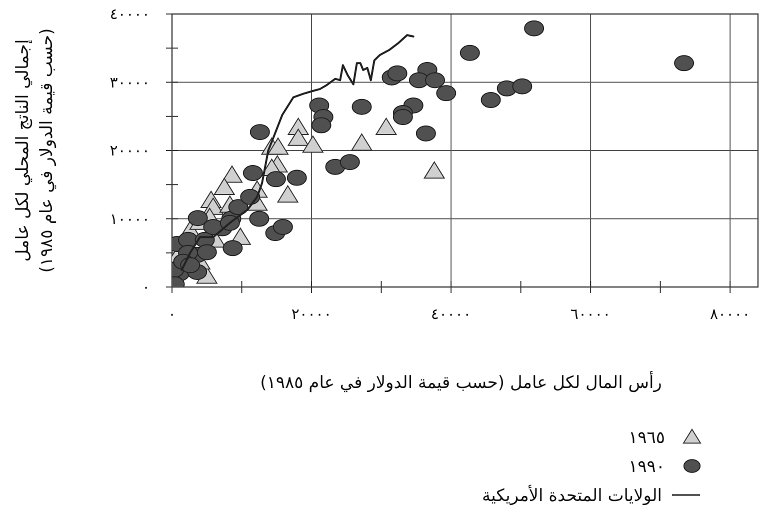  I want to click on x-tick-label: ٦٠٠٠٠, so click(590, 314).